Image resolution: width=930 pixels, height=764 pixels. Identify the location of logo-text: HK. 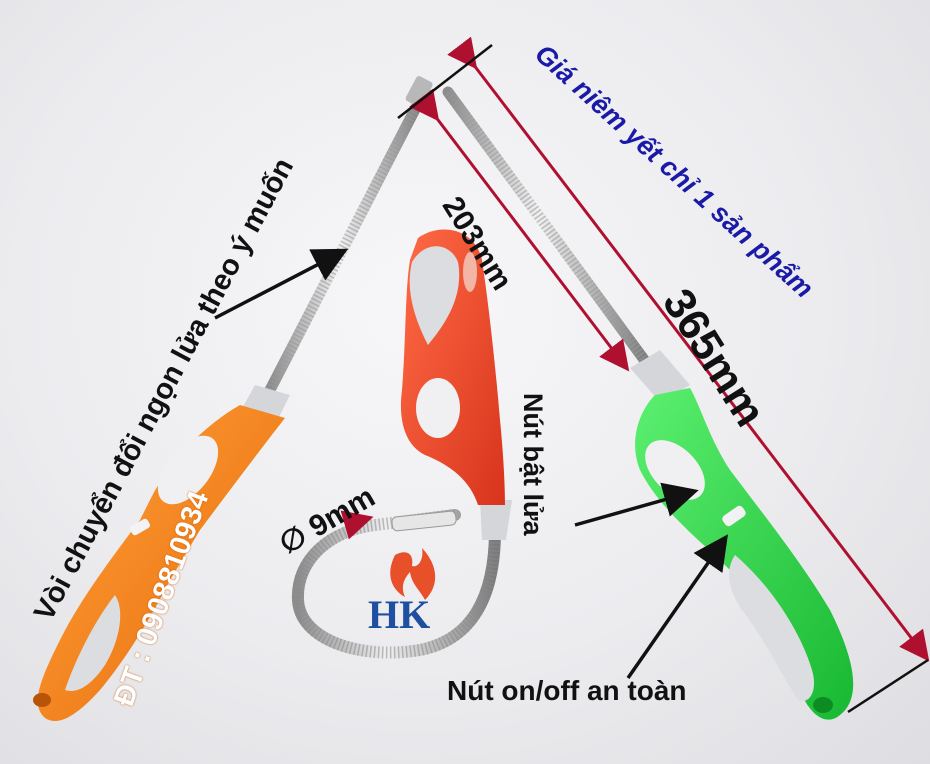
(399, 614).